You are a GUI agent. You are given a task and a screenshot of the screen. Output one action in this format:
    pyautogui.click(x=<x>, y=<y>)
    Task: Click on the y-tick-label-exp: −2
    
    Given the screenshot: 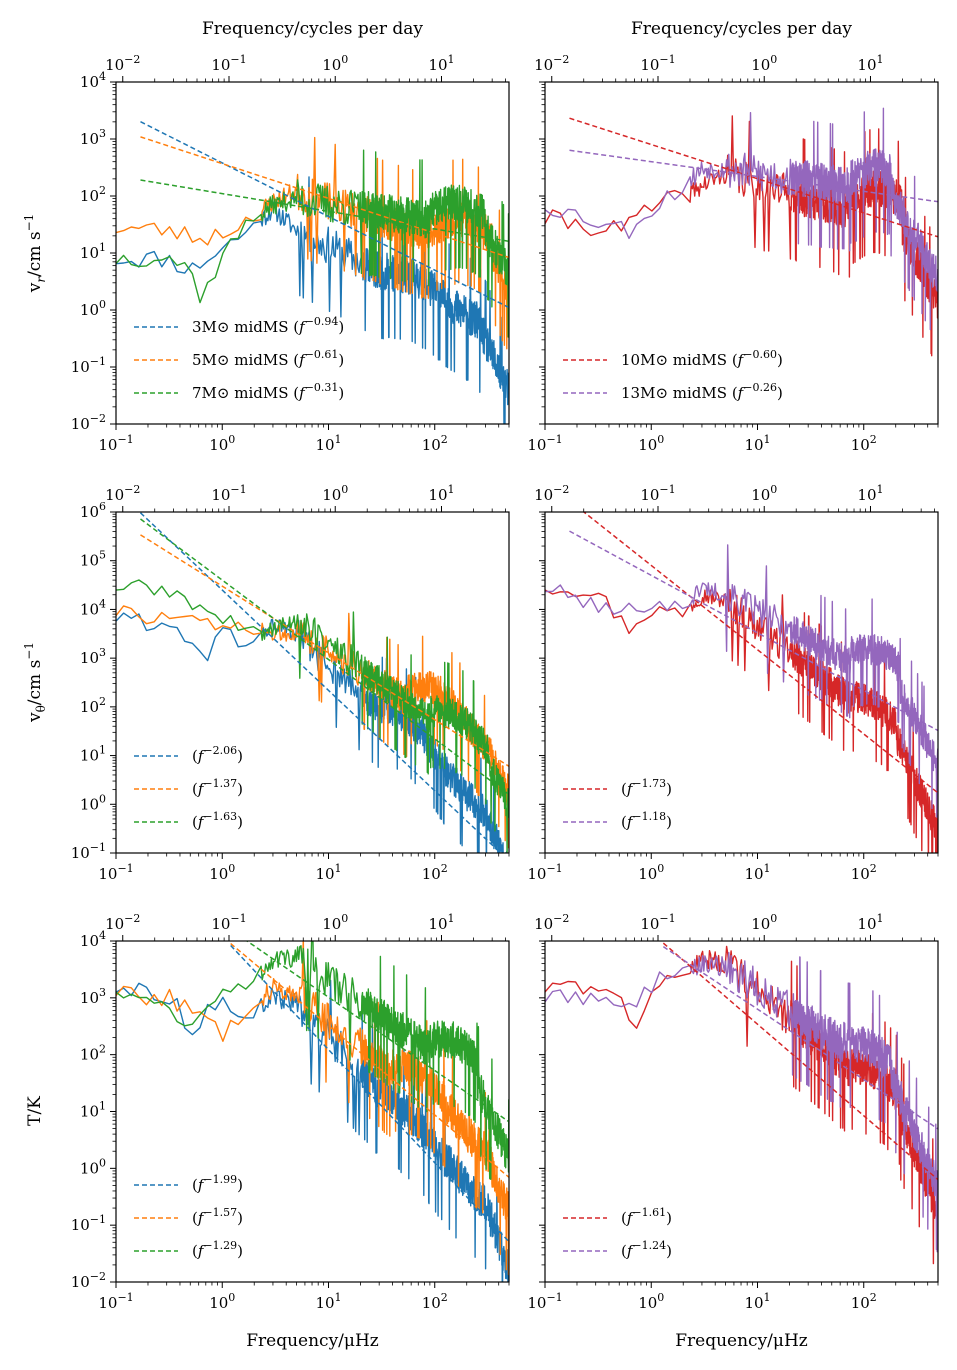 What is the action you would take?
    pyautogui.click(x=98, y=1276)
    